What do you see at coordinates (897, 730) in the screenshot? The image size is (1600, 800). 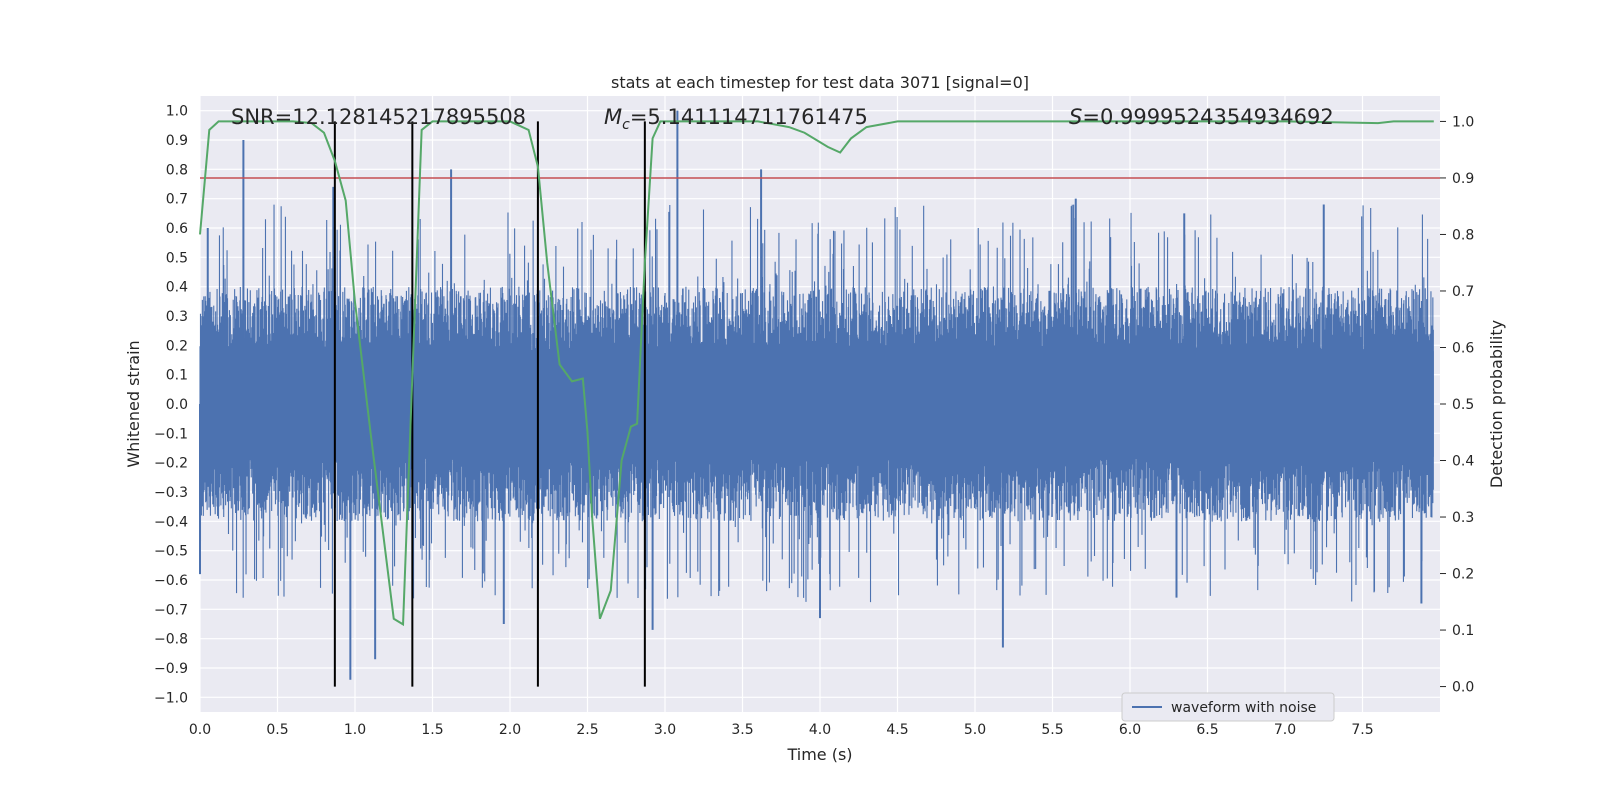 I see `x-tick-label: 4.5` at bounding box center [897, 730].